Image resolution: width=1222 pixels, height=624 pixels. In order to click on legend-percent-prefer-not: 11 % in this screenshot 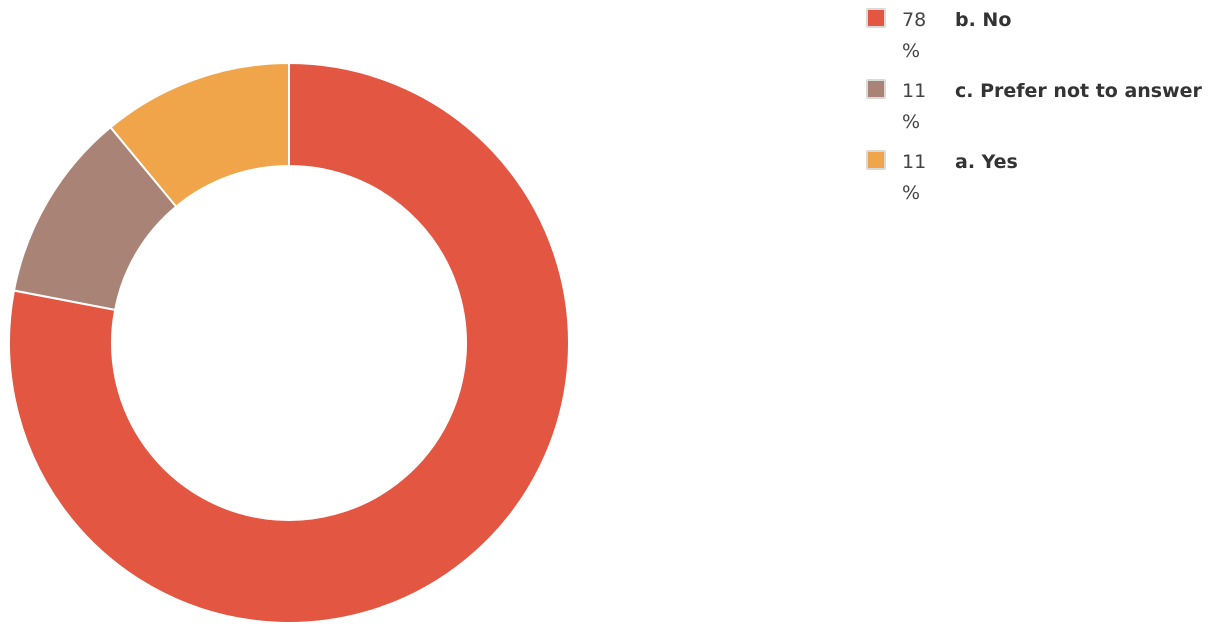, I will do `click(917, 110)`.